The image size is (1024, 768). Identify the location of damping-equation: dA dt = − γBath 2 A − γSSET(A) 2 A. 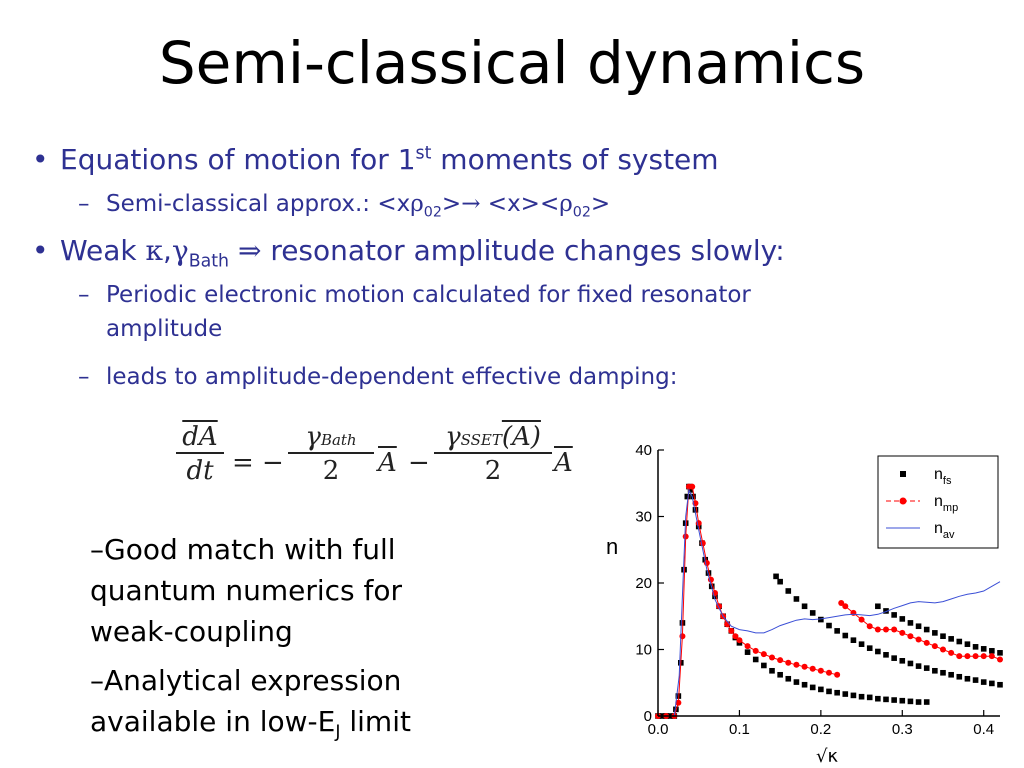
(376, 460).